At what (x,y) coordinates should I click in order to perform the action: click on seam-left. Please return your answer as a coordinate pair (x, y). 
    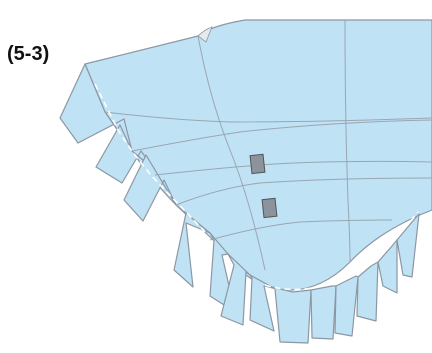
    Looking at the image, I should click on (150, 158).